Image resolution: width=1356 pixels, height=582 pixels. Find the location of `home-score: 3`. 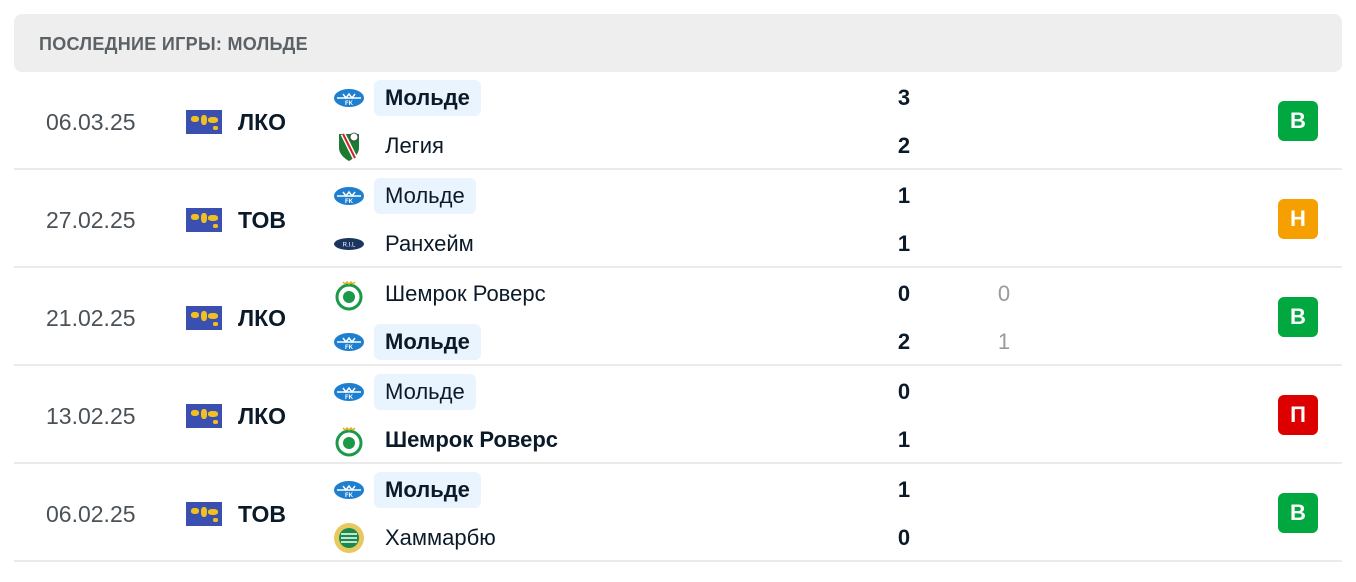

home-score: 3 is located at coordinates (904, 97).